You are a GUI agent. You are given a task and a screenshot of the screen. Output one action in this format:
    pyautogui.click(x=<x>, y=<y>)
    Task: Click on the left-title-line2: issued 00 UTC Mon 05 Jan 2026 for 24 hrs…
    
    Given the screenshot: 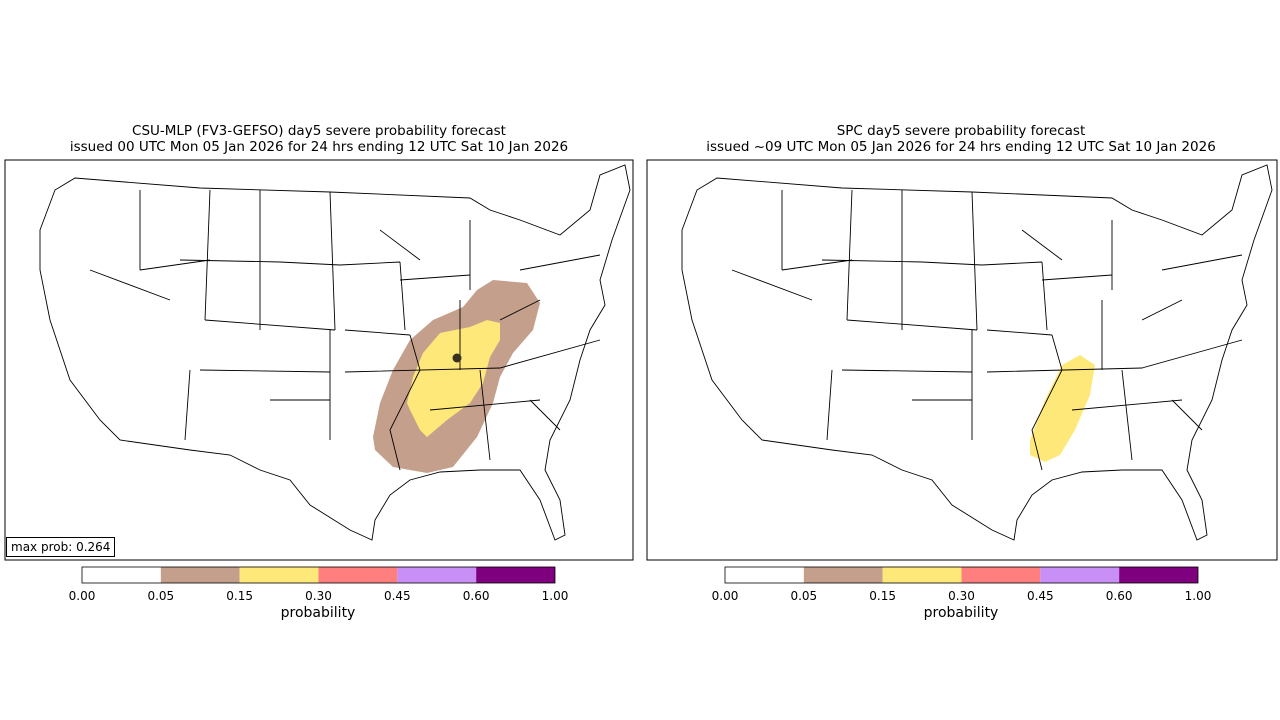 What is the action you would take?
    pyautogui.click(x=319, y=147)
    